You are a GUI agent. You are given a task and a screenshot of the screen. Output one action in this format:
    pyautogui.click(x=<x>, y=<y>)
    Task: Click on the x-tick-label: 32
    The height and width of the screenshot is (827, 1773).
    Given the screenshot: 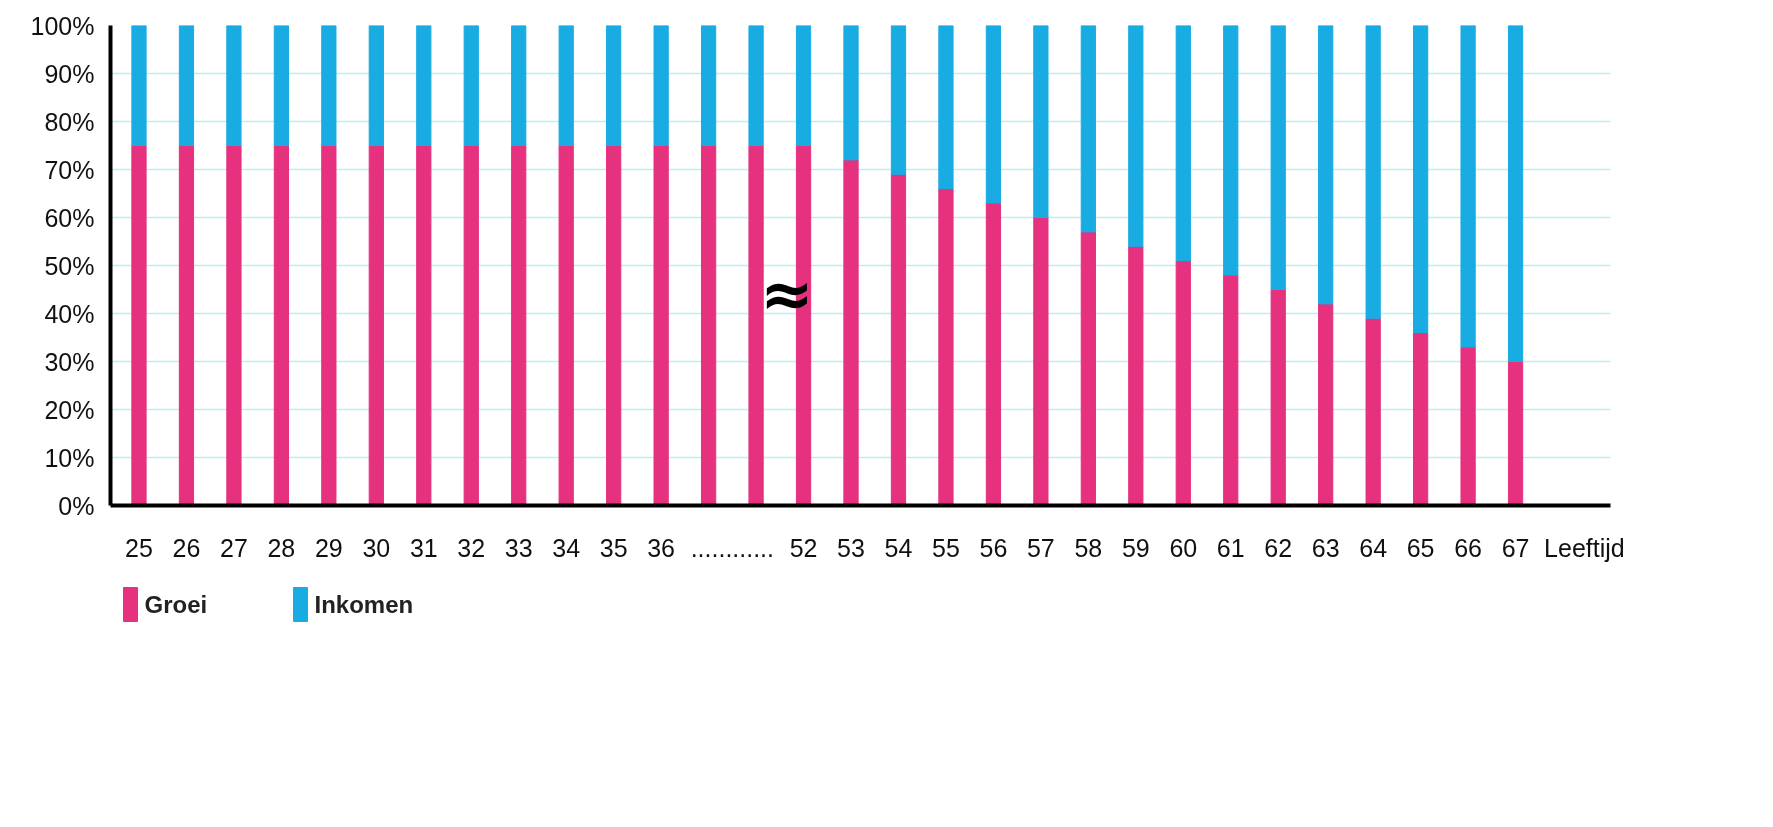 What is the action you would take?
    pyautogui.click(x=471, y=547)
    